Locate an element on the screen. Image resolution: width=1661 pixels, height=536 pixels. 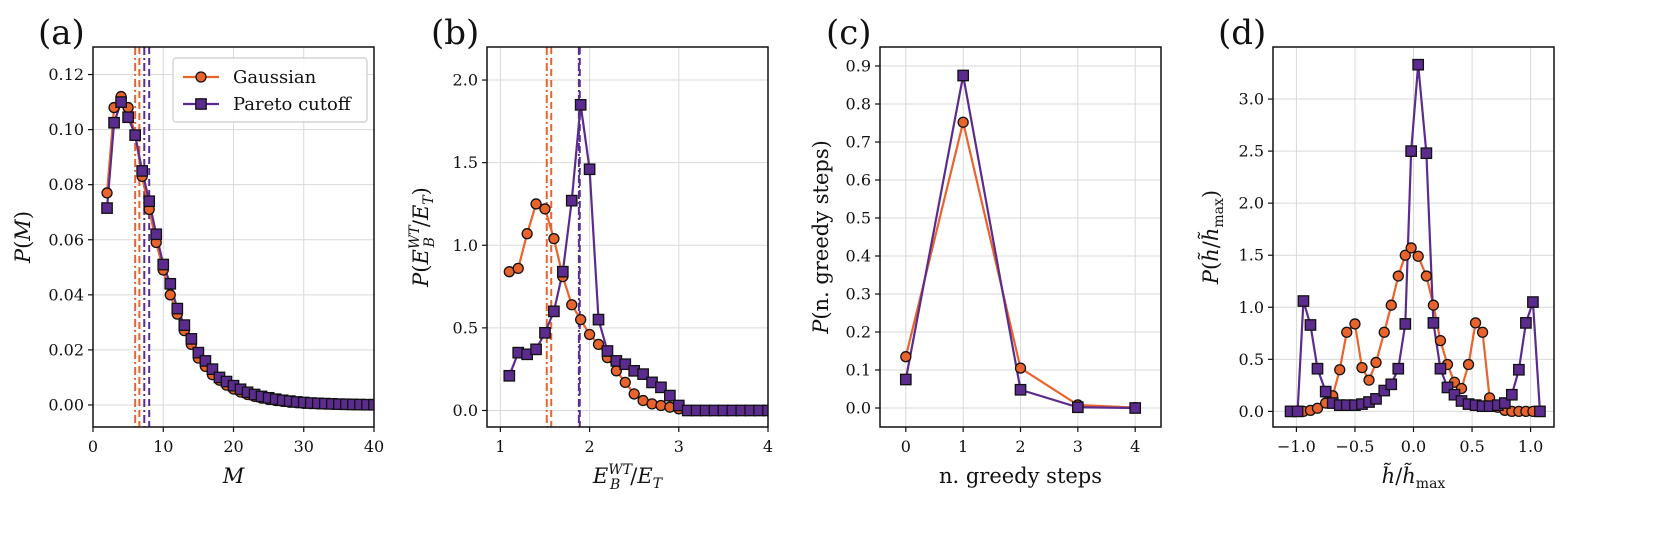
panel-label: (c) is located at coordinates (849, 33).